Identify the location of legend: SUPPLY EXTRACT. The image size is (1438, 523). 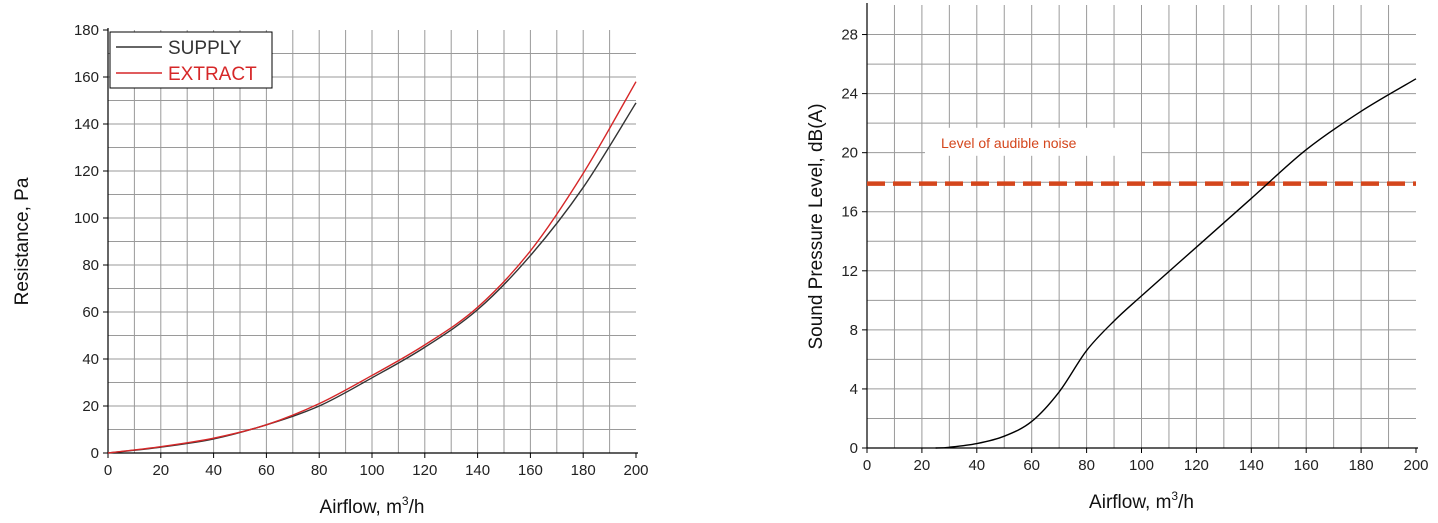
(191, 60).